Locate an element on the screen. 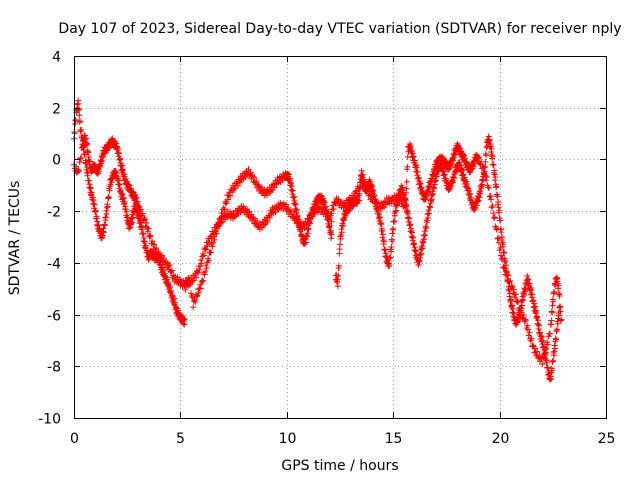  y-tick-label: -6 is located at coordinates (54, 317).